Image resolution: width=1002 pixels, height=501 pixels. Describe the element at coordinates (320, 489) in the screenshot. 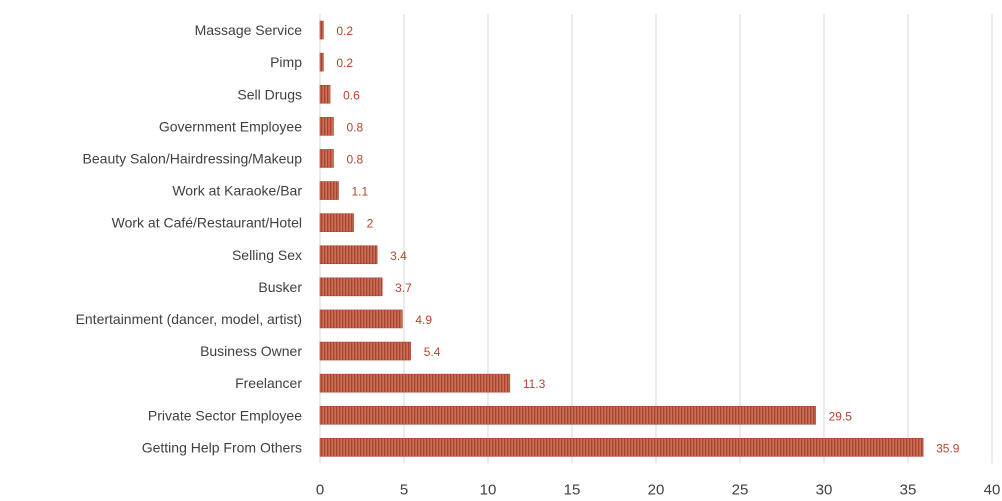

I see `x-tick-label: 0` at that location.